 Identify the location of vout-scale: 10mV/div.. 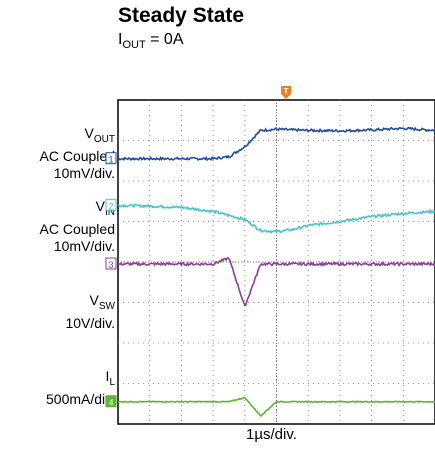
(84, 172).